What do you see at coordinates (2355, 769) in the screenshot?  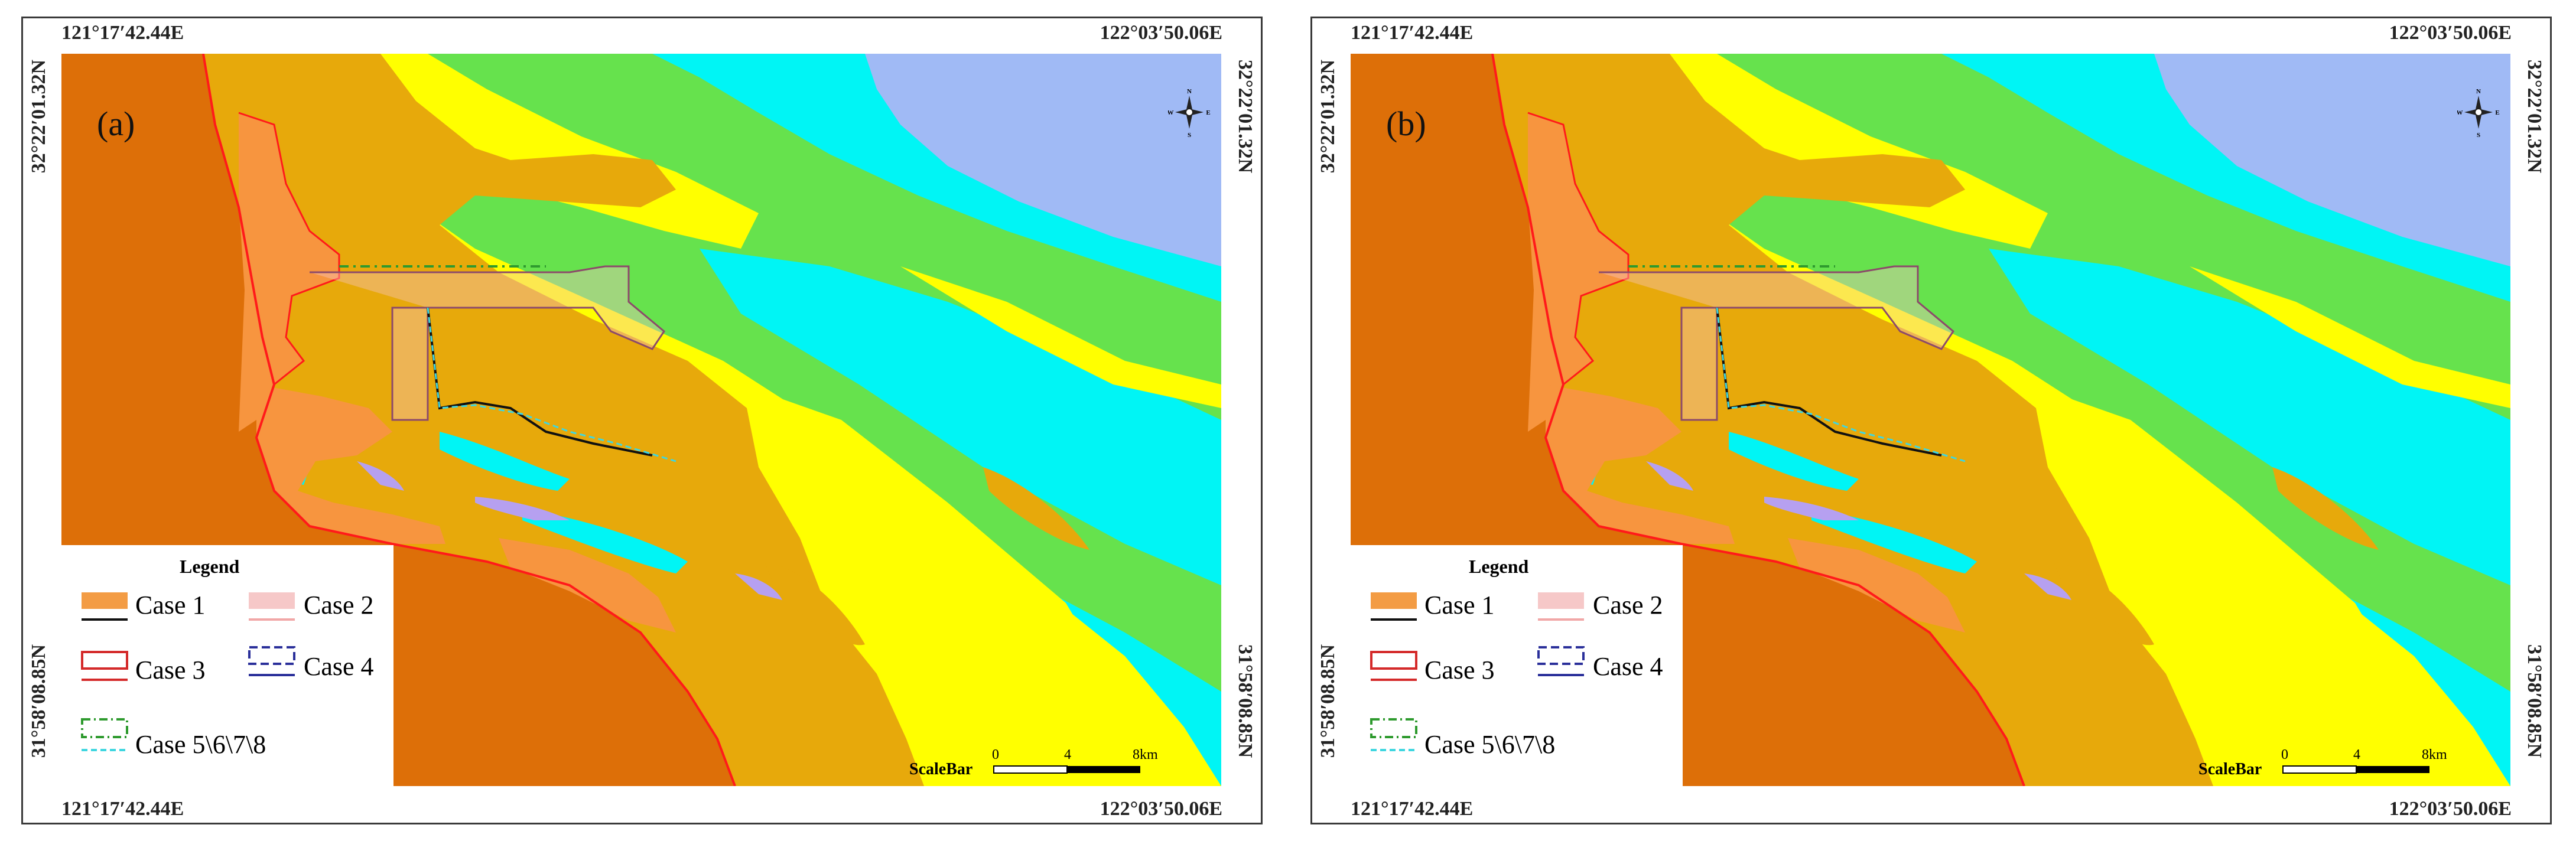 I see `scalebar-graphic` at bounding box center [2355, 769].